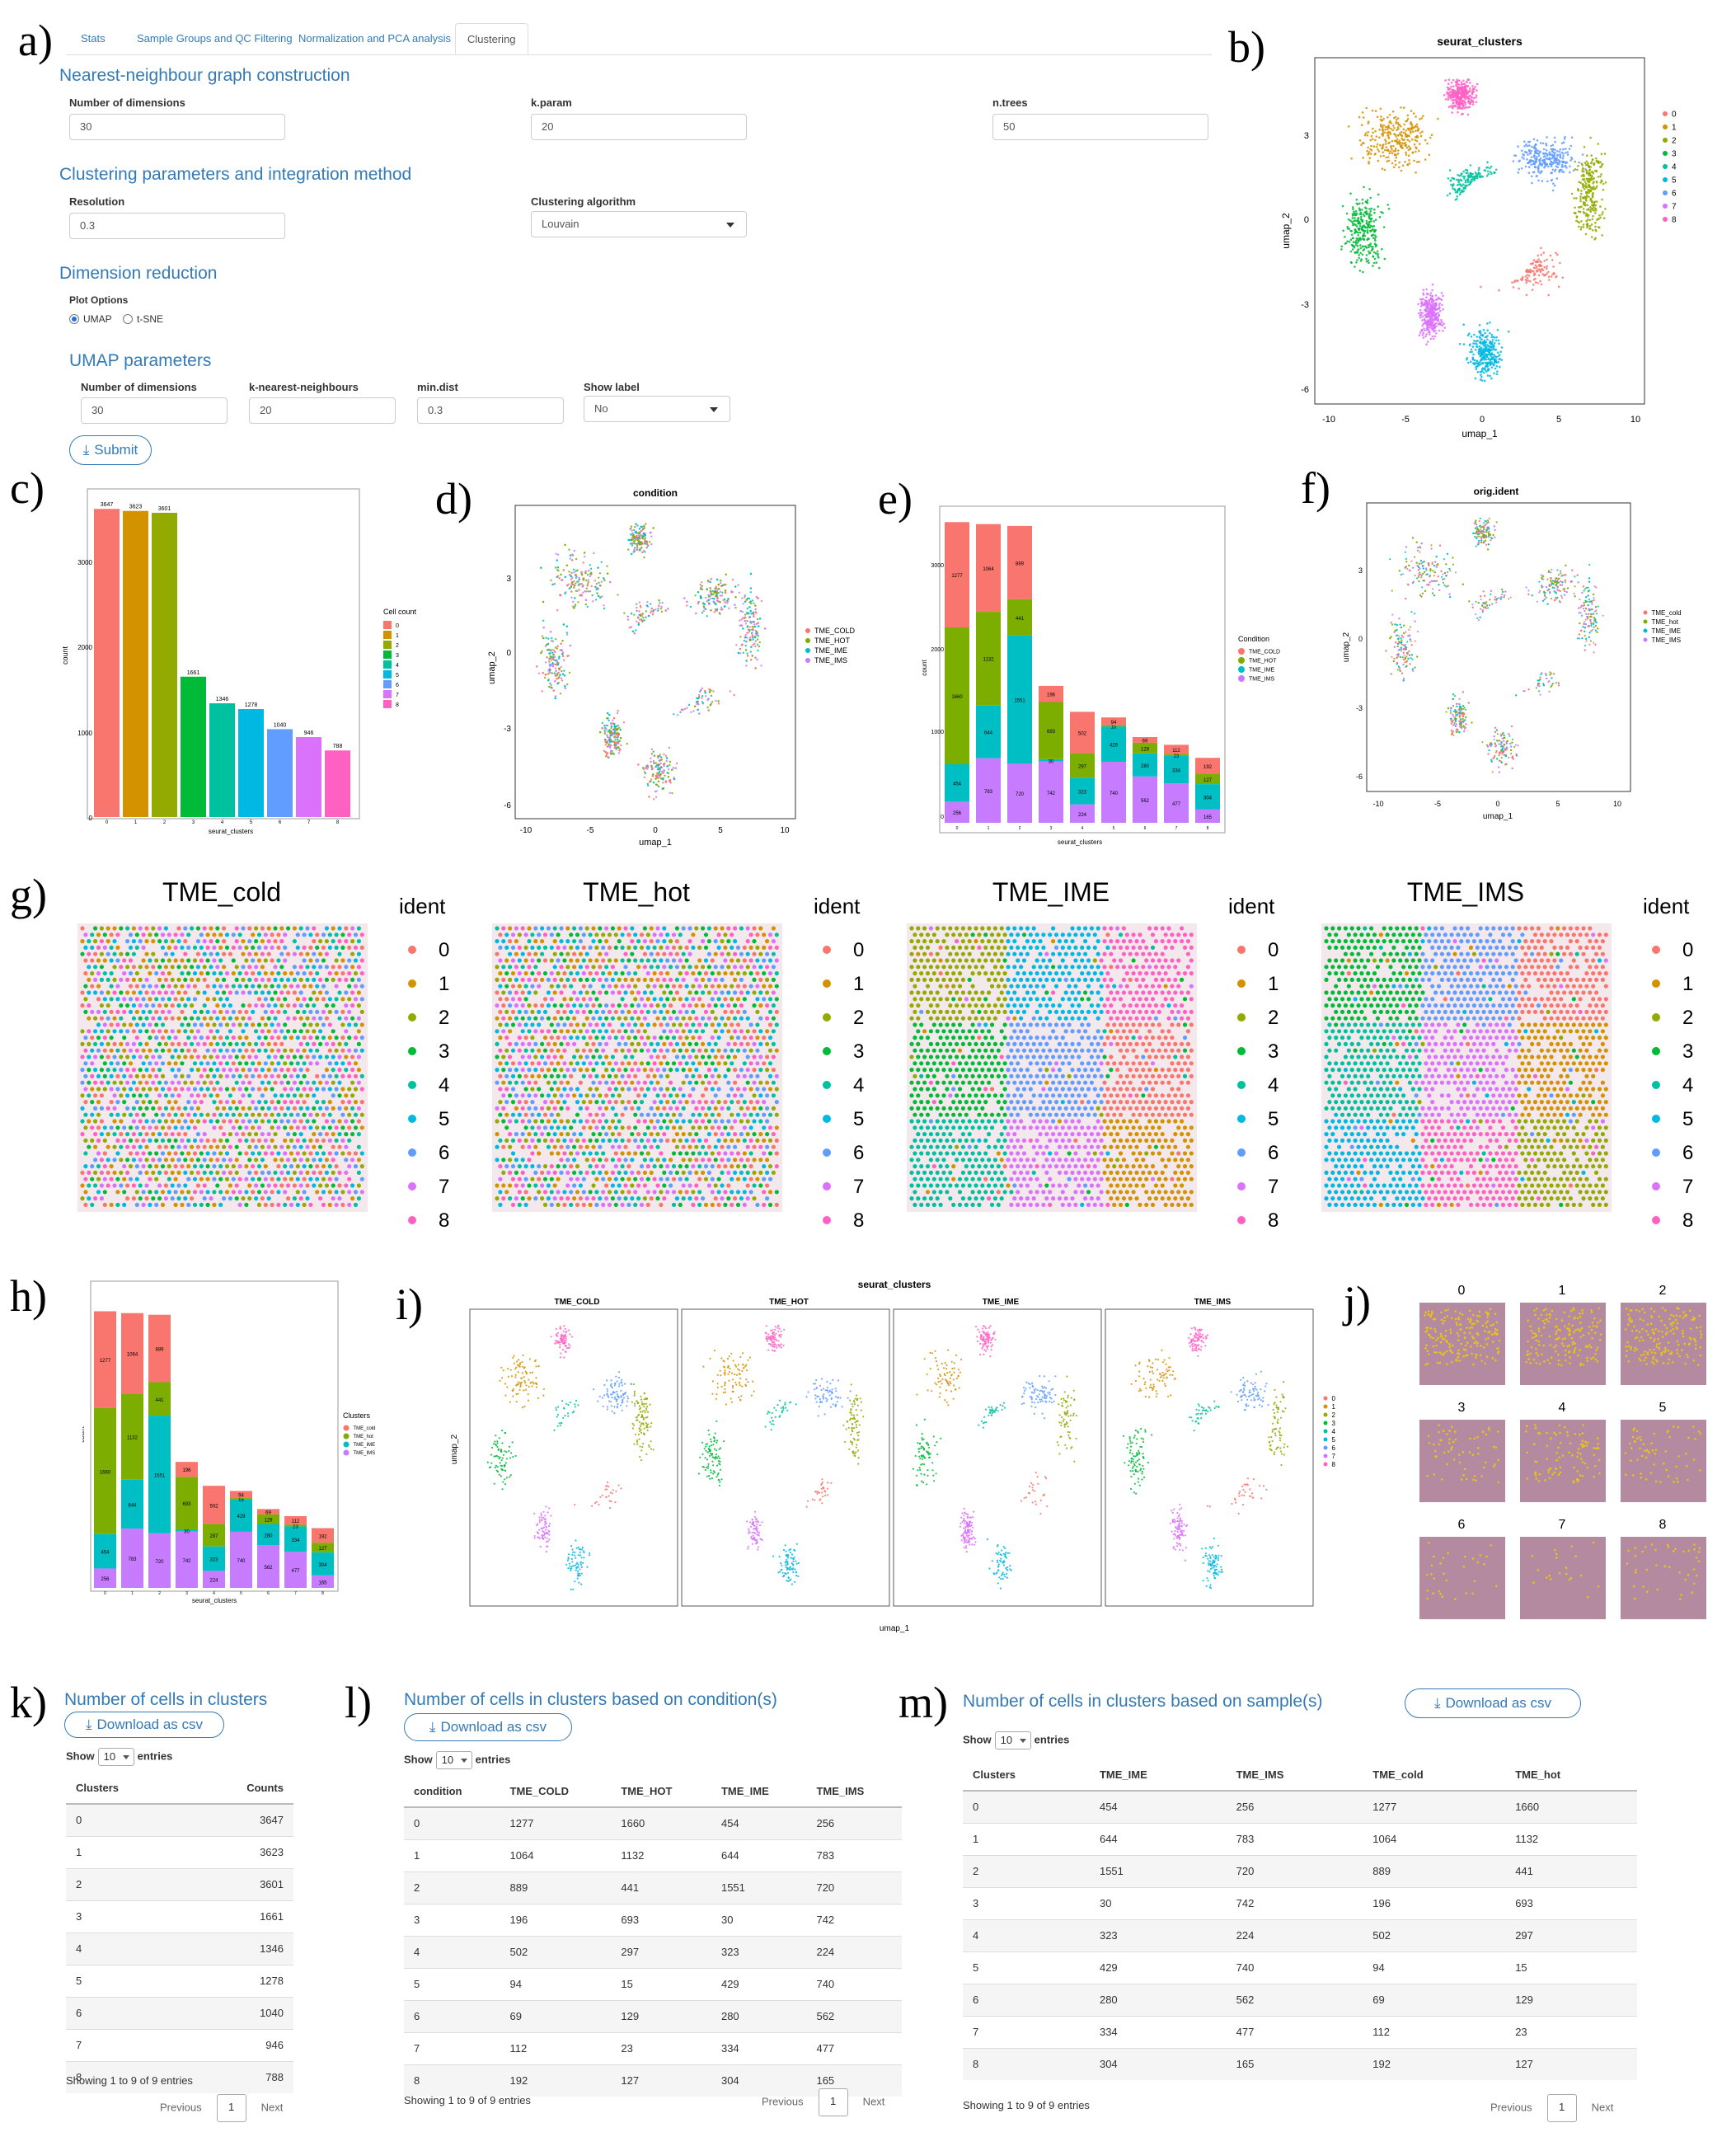  Describe the element at coordinates (1100, 127) in the screenshot. I see `ntrees-input: 50` at that location.